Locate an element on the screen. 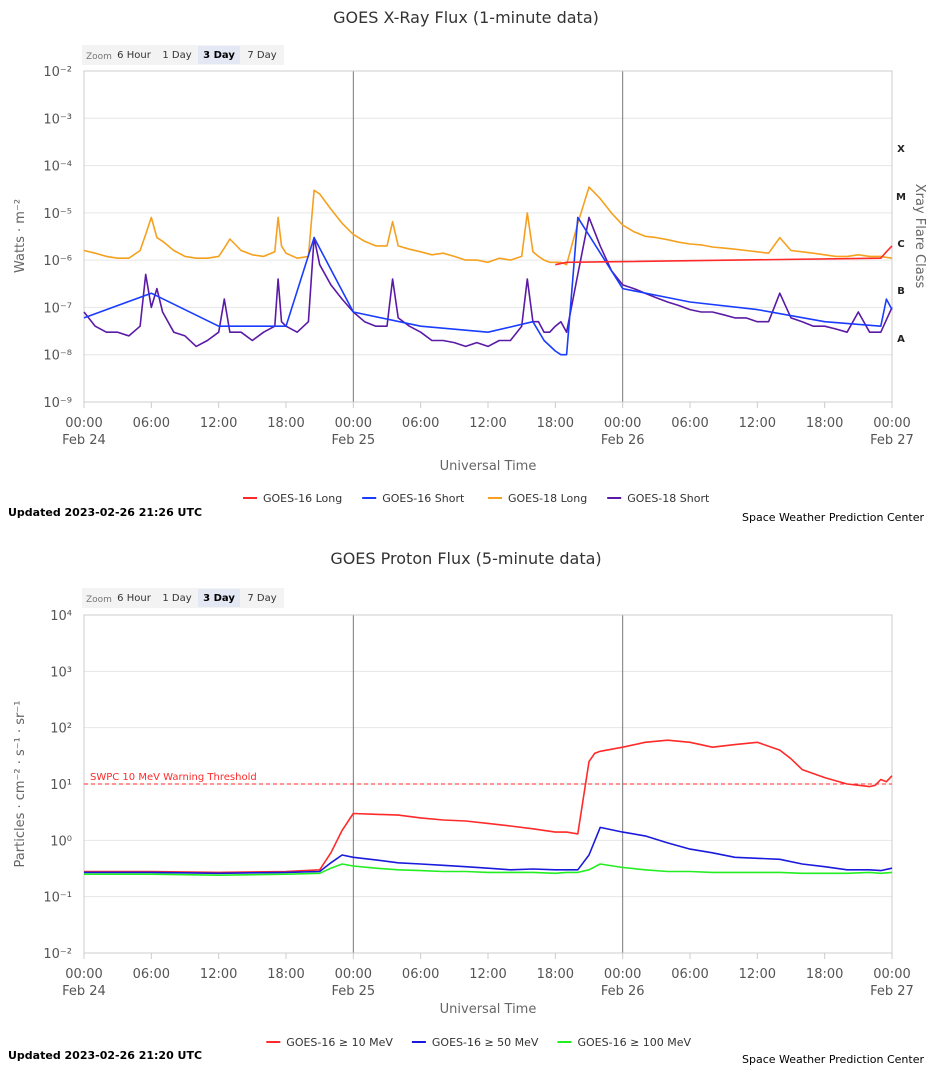 This screenshot has height=1068, width=932. proton-legend-item-3: GOES-16 ≥ 100 MeV is located at coordinates (624, 1042).